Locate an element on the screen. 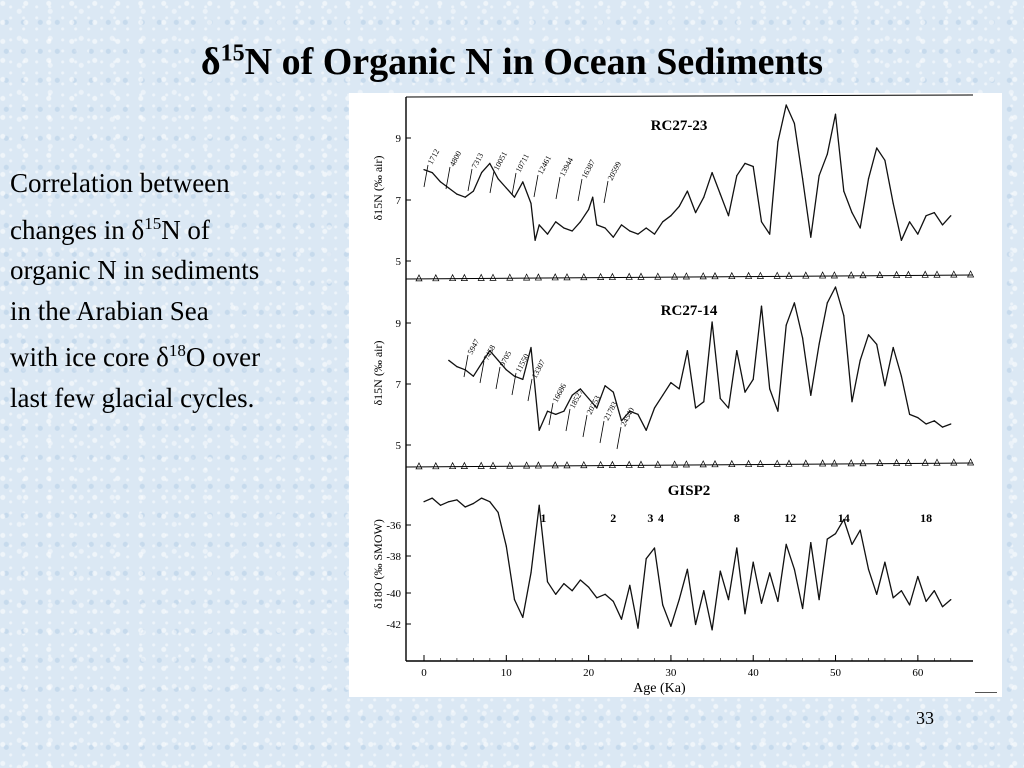 This screenshot has width=1024, height=768. event-number-label: 1 is located at coordinates (543, 518).